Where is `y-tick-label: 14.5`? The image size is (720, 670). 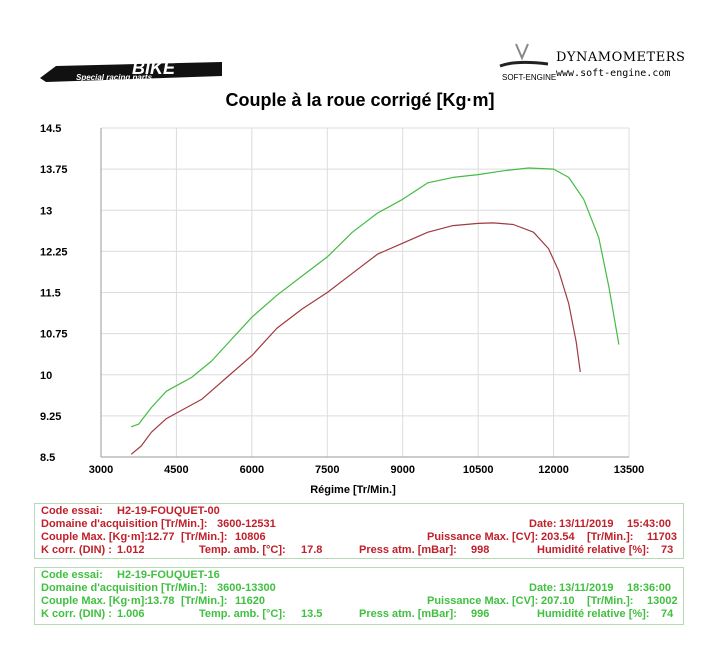
y-tick-label: 14.5 is located at coordinates (50, 129).